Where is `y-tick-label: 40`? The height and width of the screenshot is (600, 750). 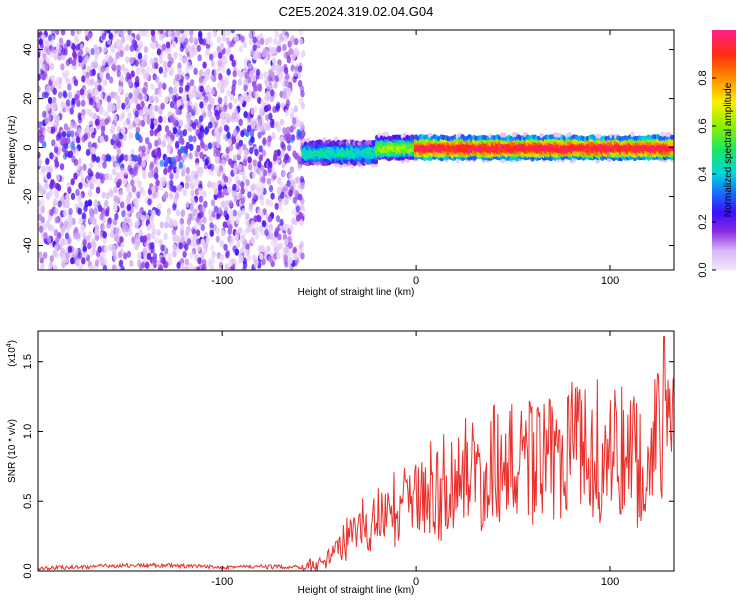 y-tick-label: 40 is located at coordinates (28, 49).